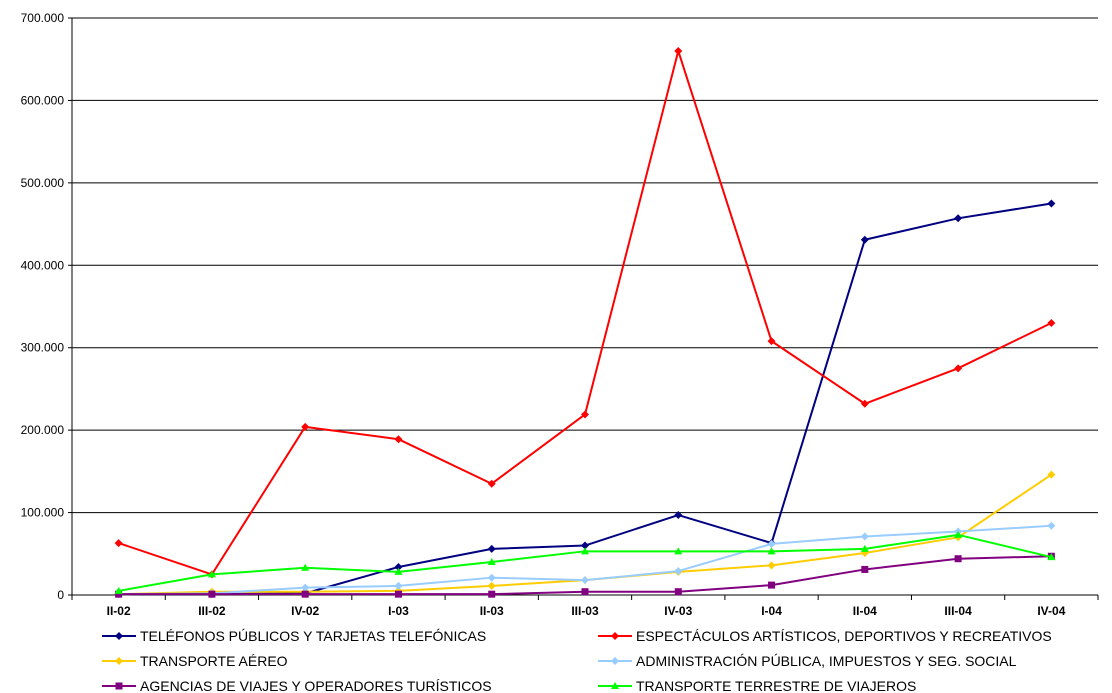 This screenshot has width=1112, height=693. What do you see at coordinates (60, 595) in the screenshot?
I see `y-tick-label: 0` at bounding box center [60, 595].